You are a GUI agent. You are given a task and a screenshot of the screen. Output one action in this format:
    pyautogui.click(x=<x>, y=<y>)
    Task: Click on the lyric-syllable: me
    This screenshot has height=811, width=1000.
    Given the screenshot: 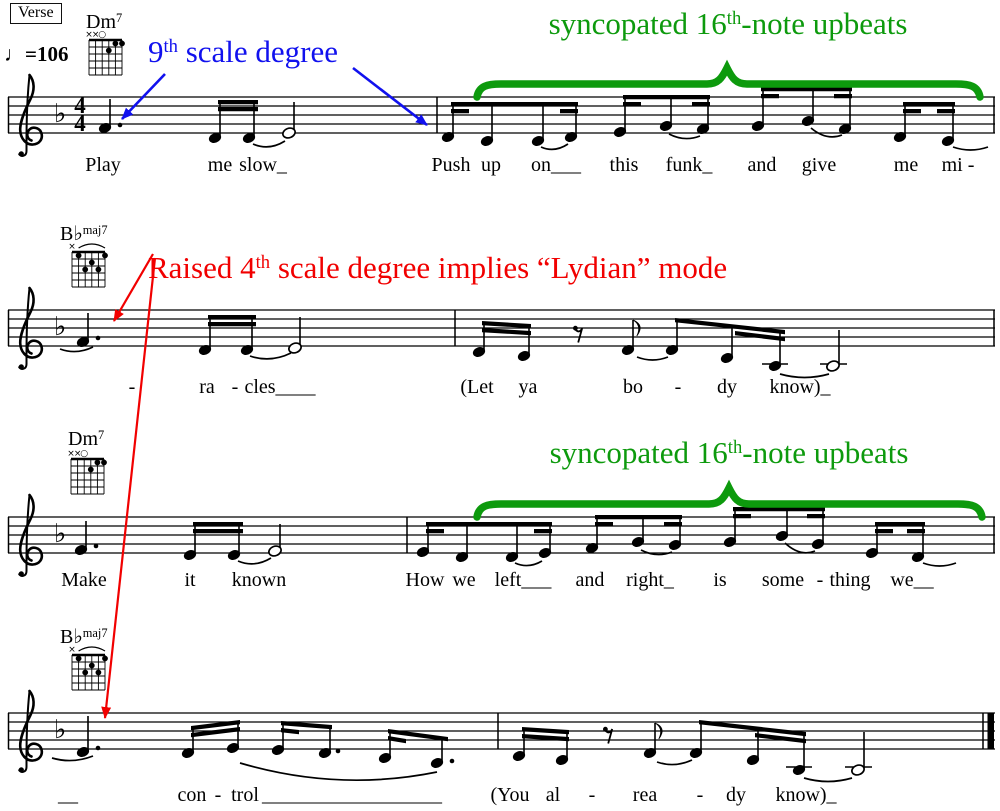 What is the action you would take?
    pyautogui.click(x=220, y=165)
    